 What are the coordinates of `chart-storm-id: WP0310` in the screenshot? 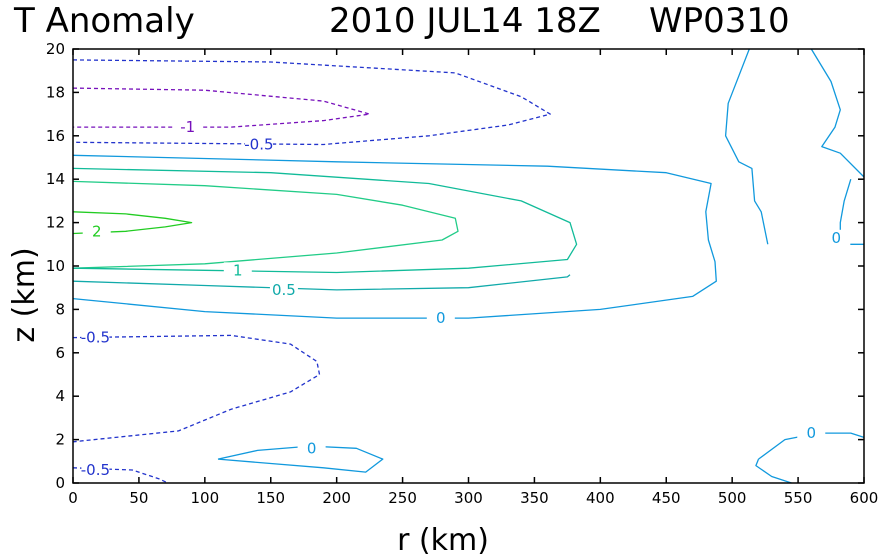 It's located at (719, 21).